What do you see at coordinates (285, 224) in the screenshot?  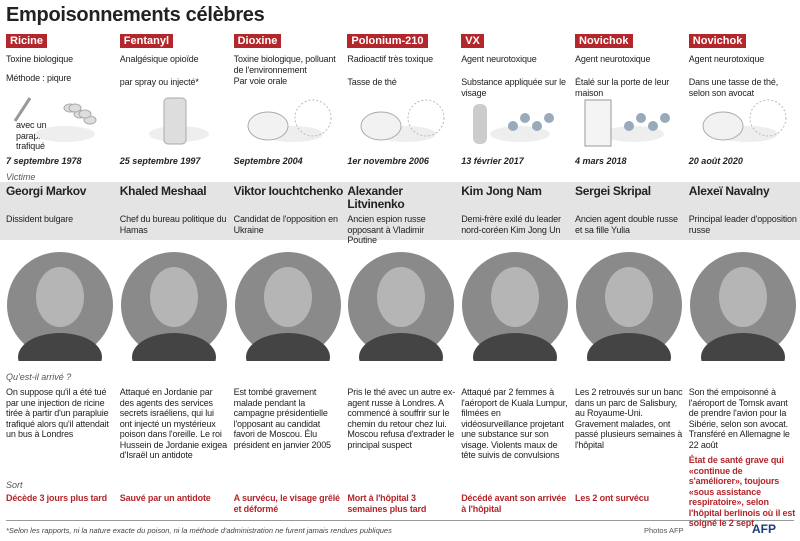 I see `victim-role: Candidat de l'opposition en Ukraine` at bounding box center [285, 224].